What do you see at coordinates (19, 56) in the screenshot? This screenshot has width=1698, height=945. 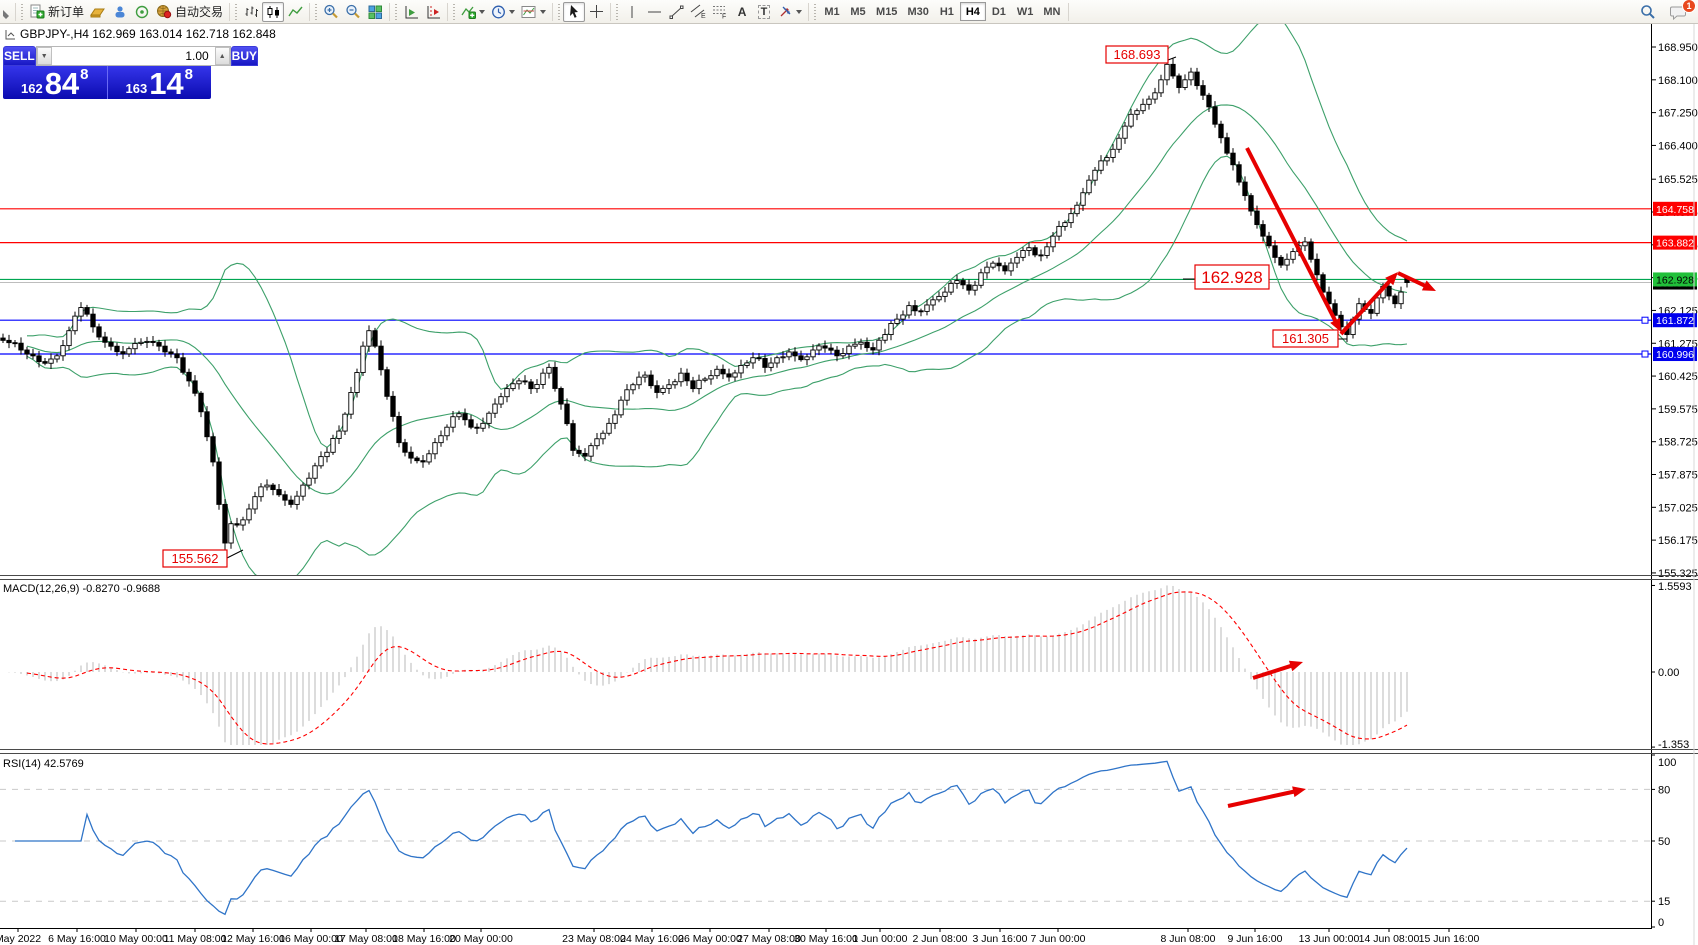 I see `sell-button: SELL` at bounding box center [19, 56].